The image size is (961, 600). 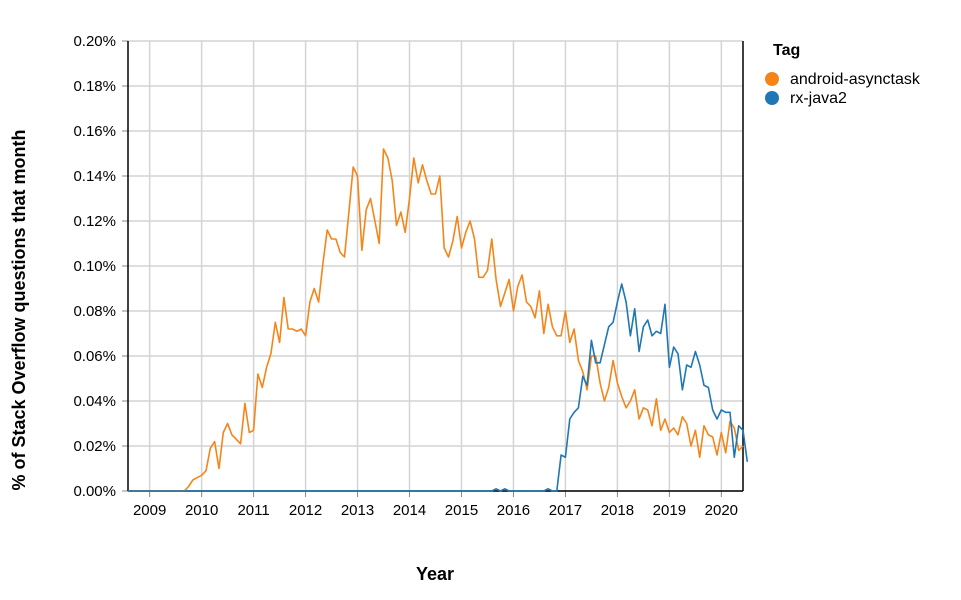 I want to click on x-tick-label: 2020, so click(x=721, y=510).